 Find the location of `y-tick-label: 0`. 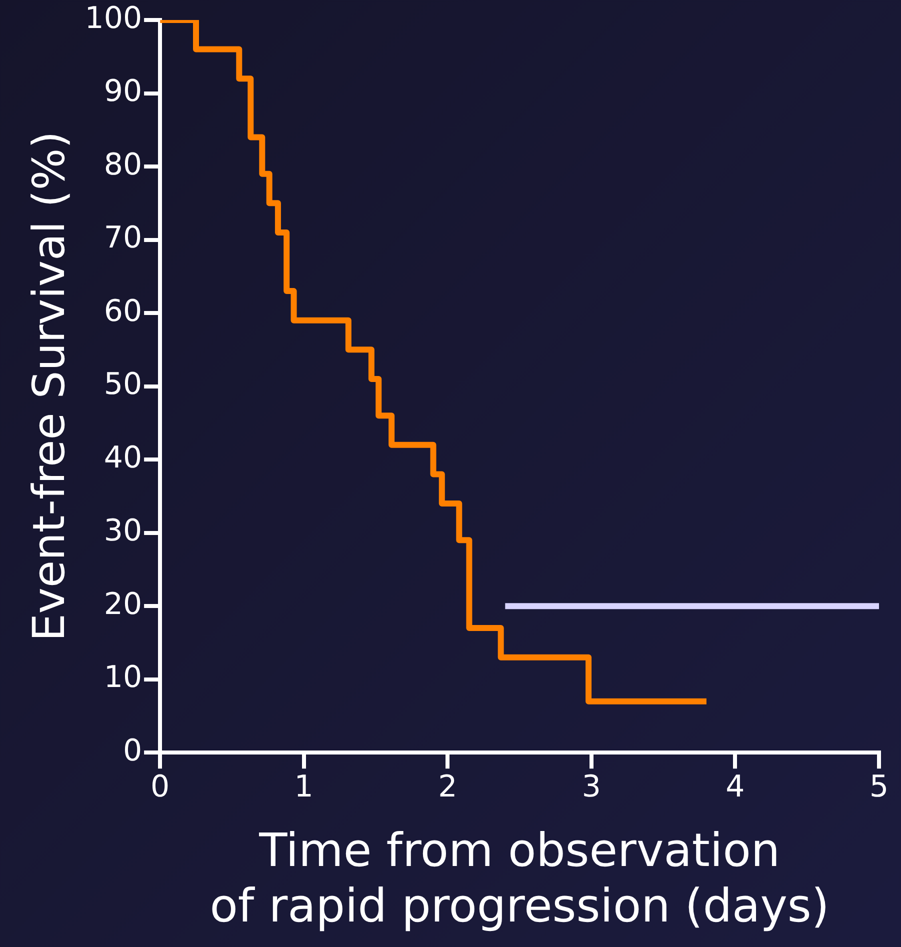

y-tick-label: 0 is located at coordinates (132, 750).